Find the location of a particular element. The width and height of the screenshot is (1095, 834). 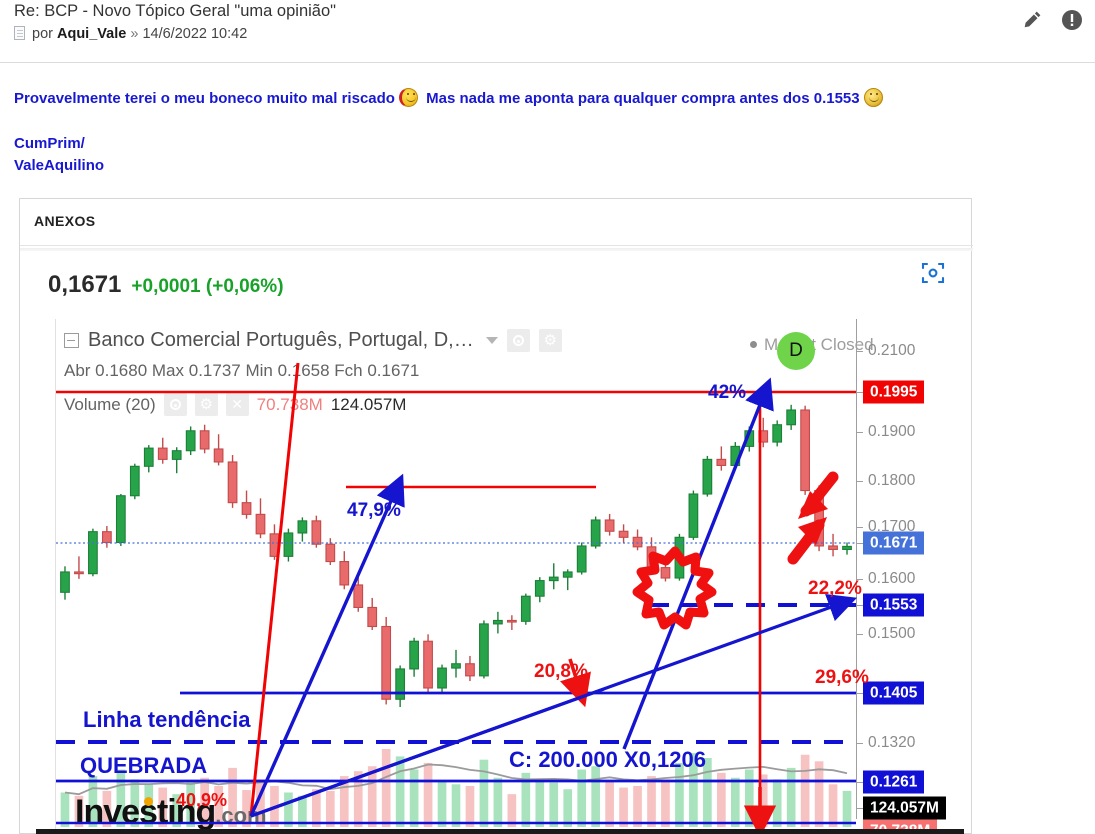

chart-annotation-pct-208: 20,8% is located at coordinates (561, 671).